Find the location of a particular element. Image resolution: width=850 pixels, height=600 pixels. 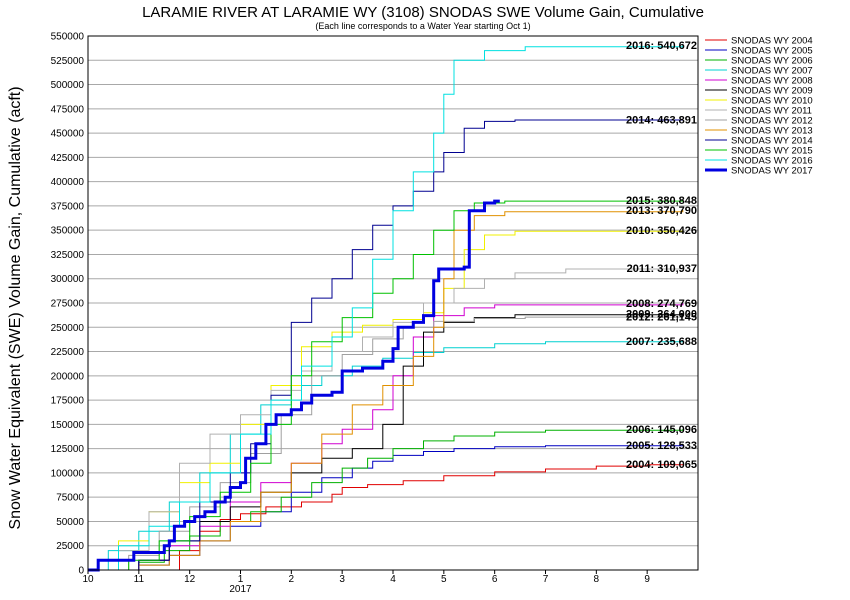

series-end-label: 2004: 109,065 is located at coordinates (661, 465).